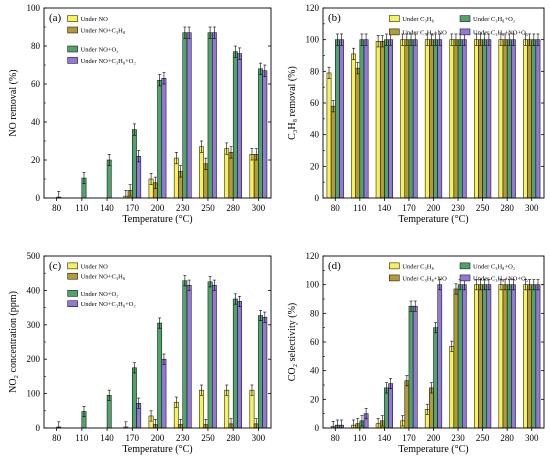 The image size is (550, 459). What do you see at coordinates (292, 103) in the screenshot?
I see `y-axis-label: C₃H₈ removal (%)` at bounding box center [292, 103].